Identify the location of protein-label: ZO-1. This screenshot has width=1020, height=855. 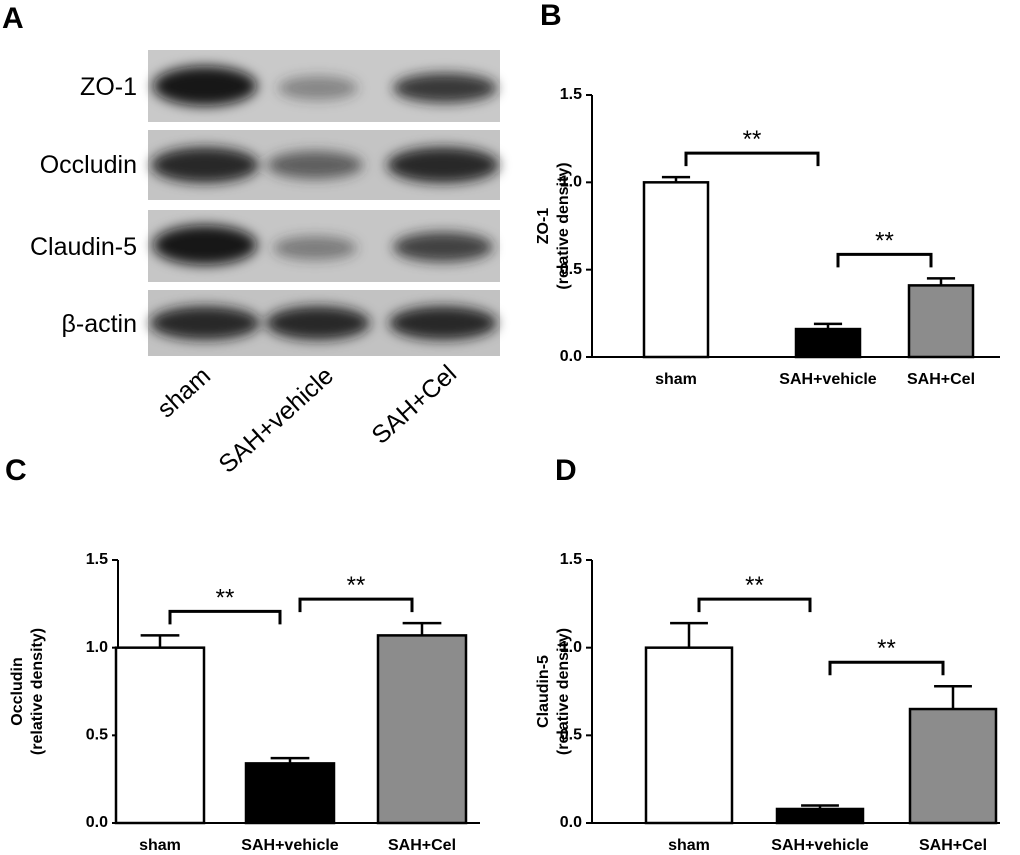
(108, 87).